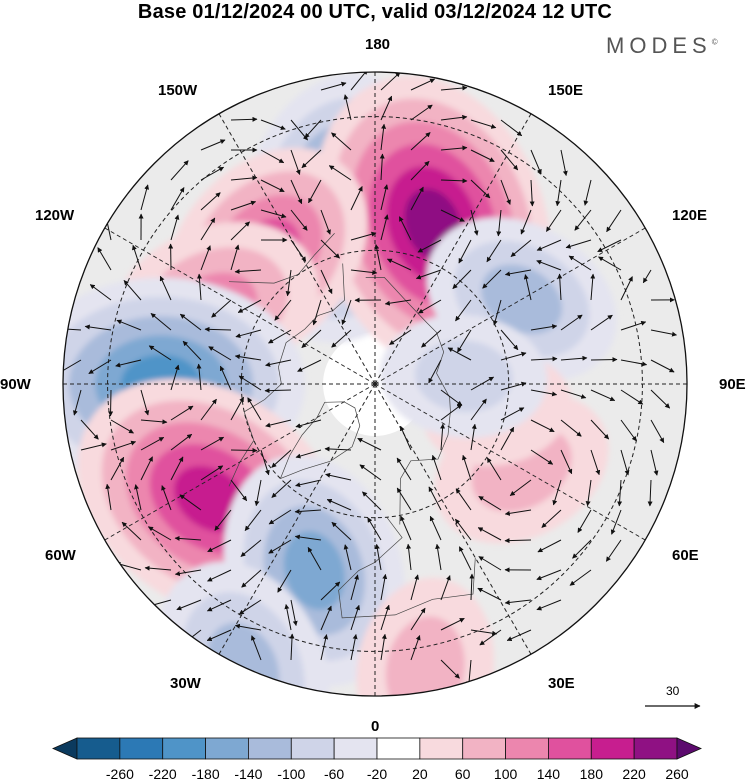  Describe the element at coordinates (462, 774) in the screenshot. I see `colorbar-tick-label: 60` at that location.